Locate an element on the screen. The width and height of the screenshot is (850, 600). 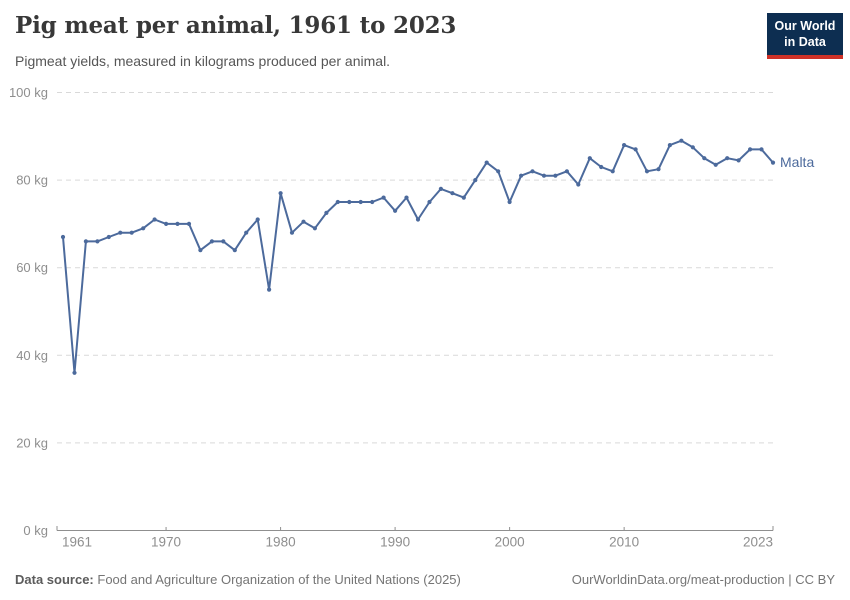
y-tick-label: 0 kg is located at coordinates (35, 530).